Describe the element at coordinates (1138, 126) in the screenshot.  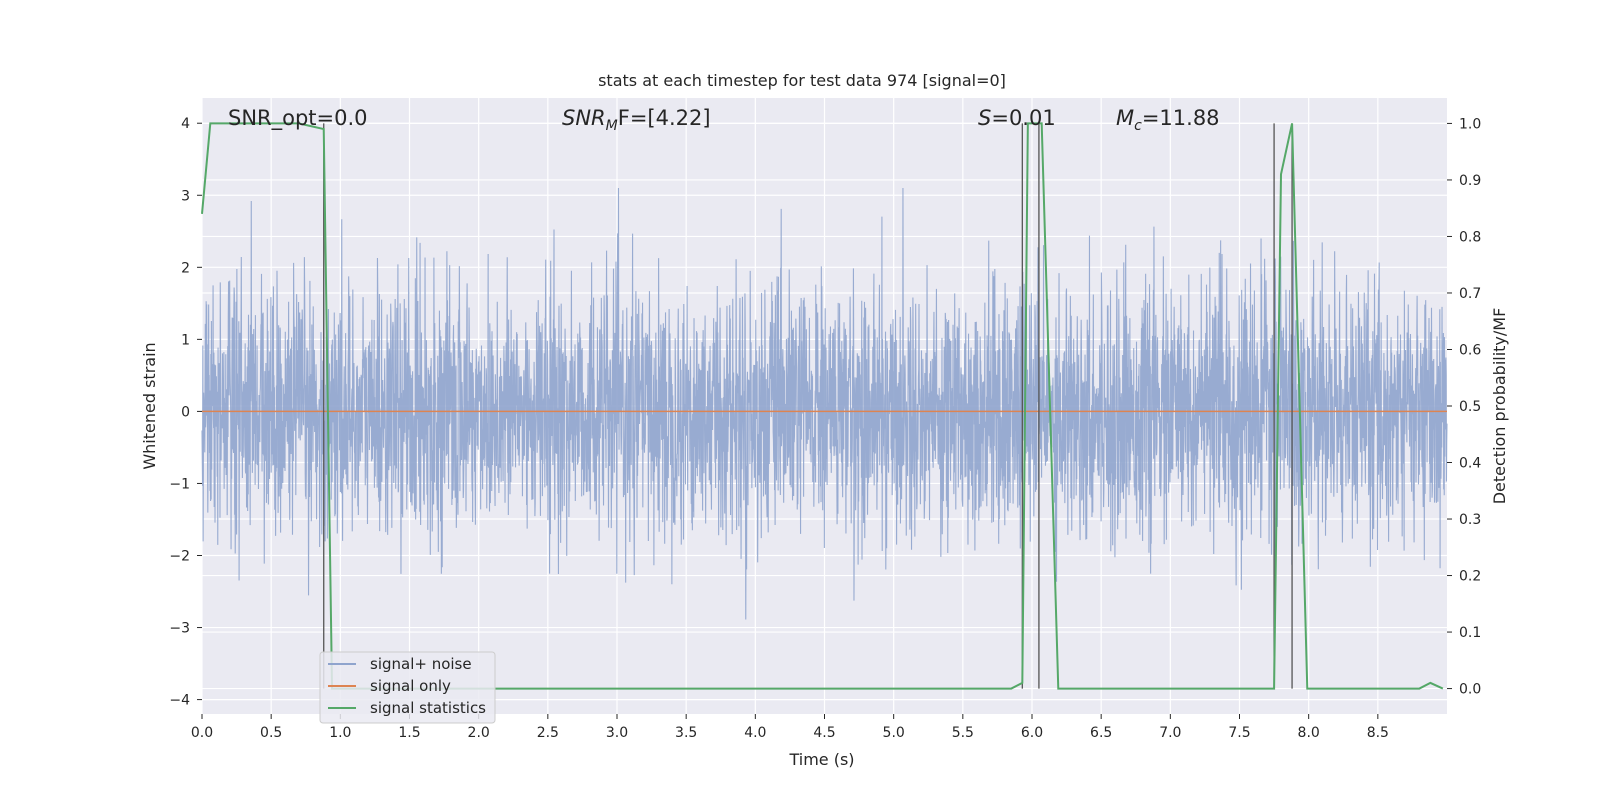
I see `annotation-mc-sub: c` at that location.